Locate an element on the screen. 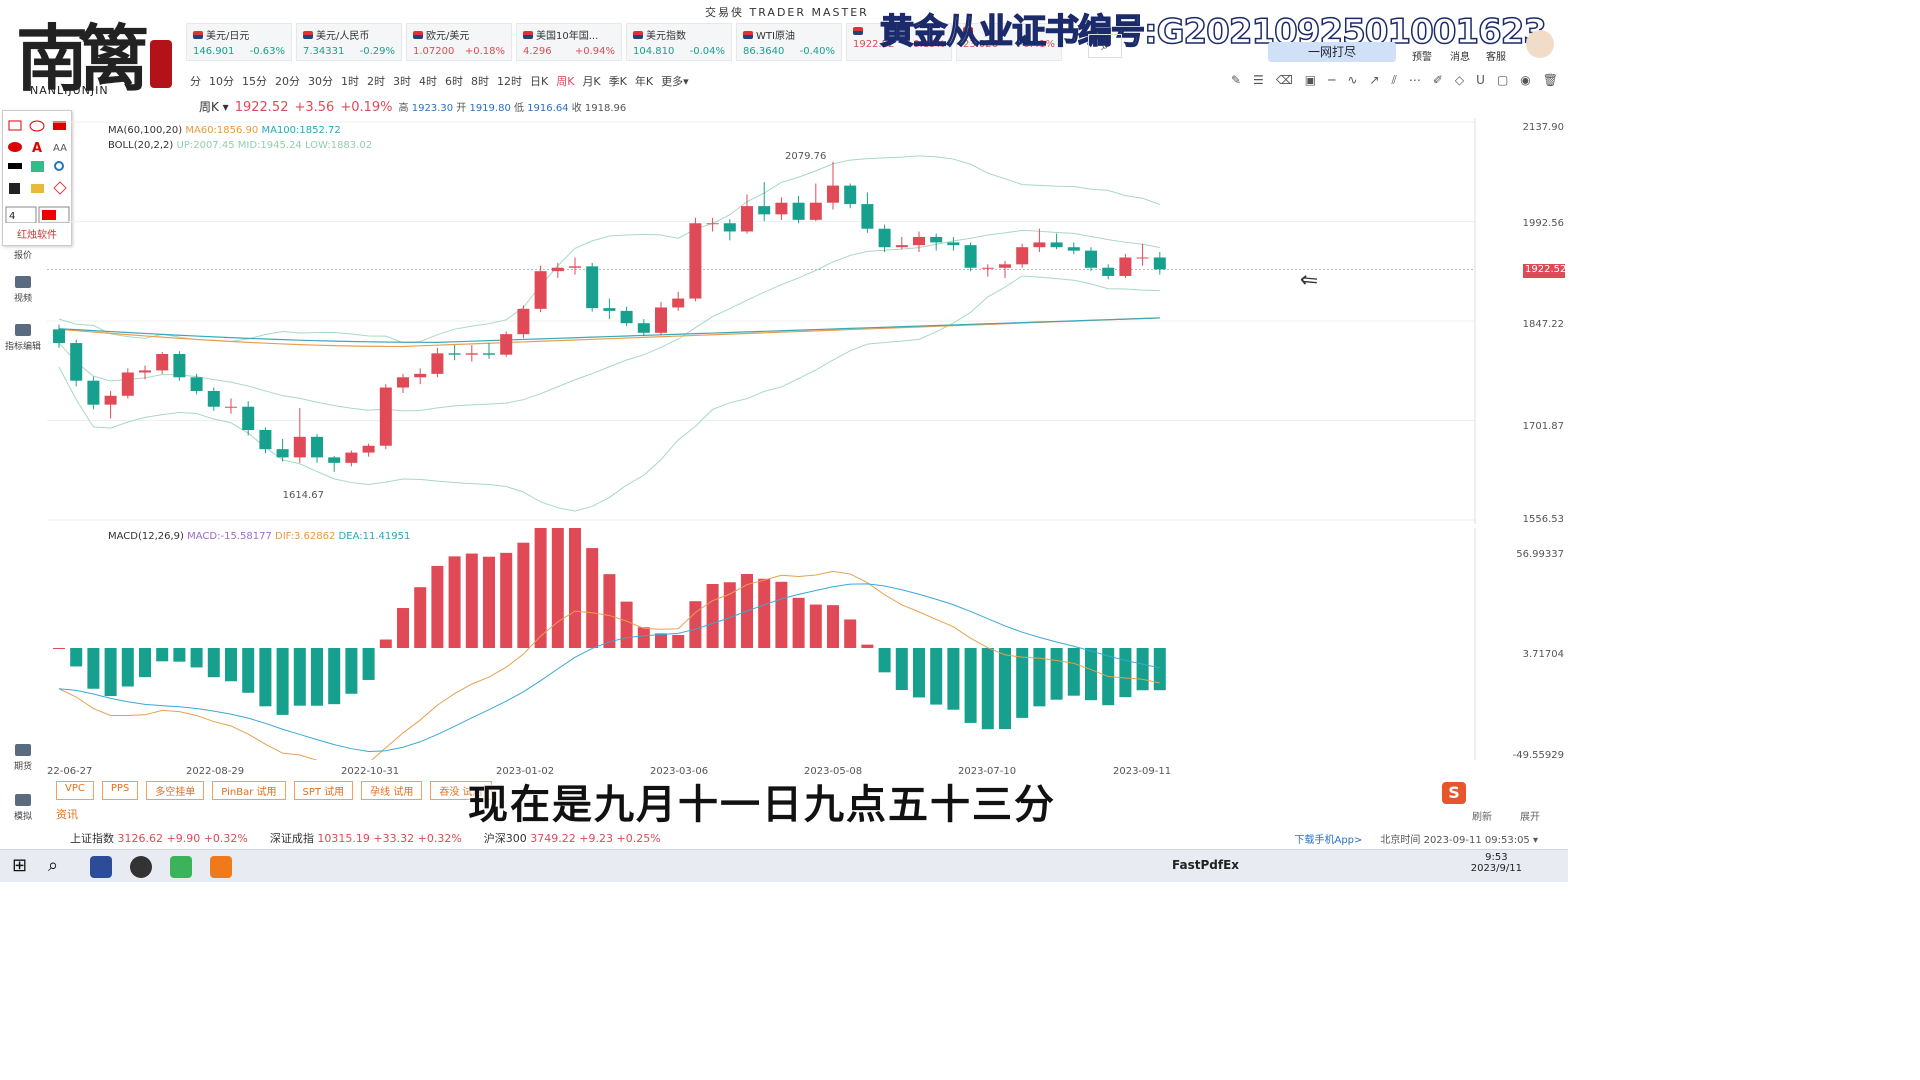 The image size is (1920, 1080). period-select: 周K ▾ is located at coordinates (214, 107).